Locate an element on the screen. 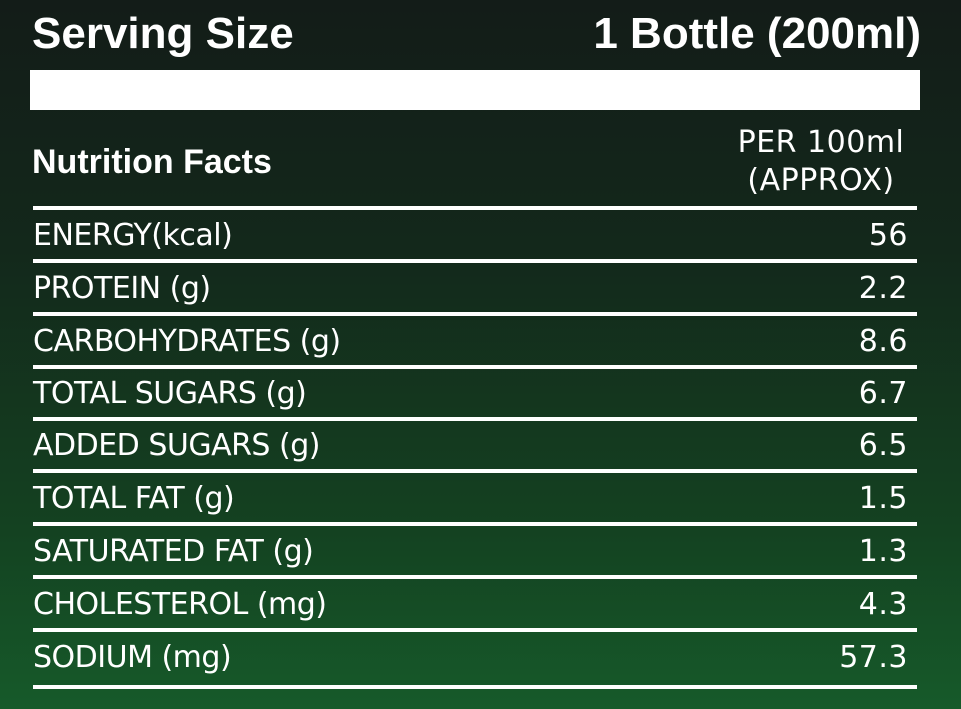  nutrient-value: 2.2 is located at coordinates (883, 288).